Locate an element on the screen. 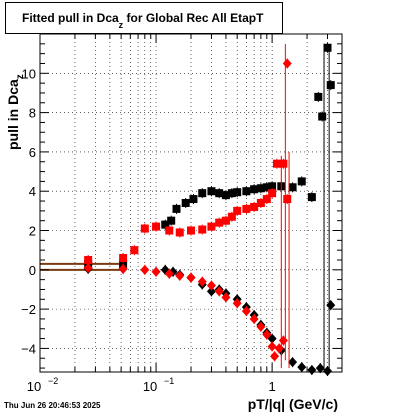 This screenshot has width=400, height=414. y-axis-label: pull in Dcaz is located at coordinates (15, 112).